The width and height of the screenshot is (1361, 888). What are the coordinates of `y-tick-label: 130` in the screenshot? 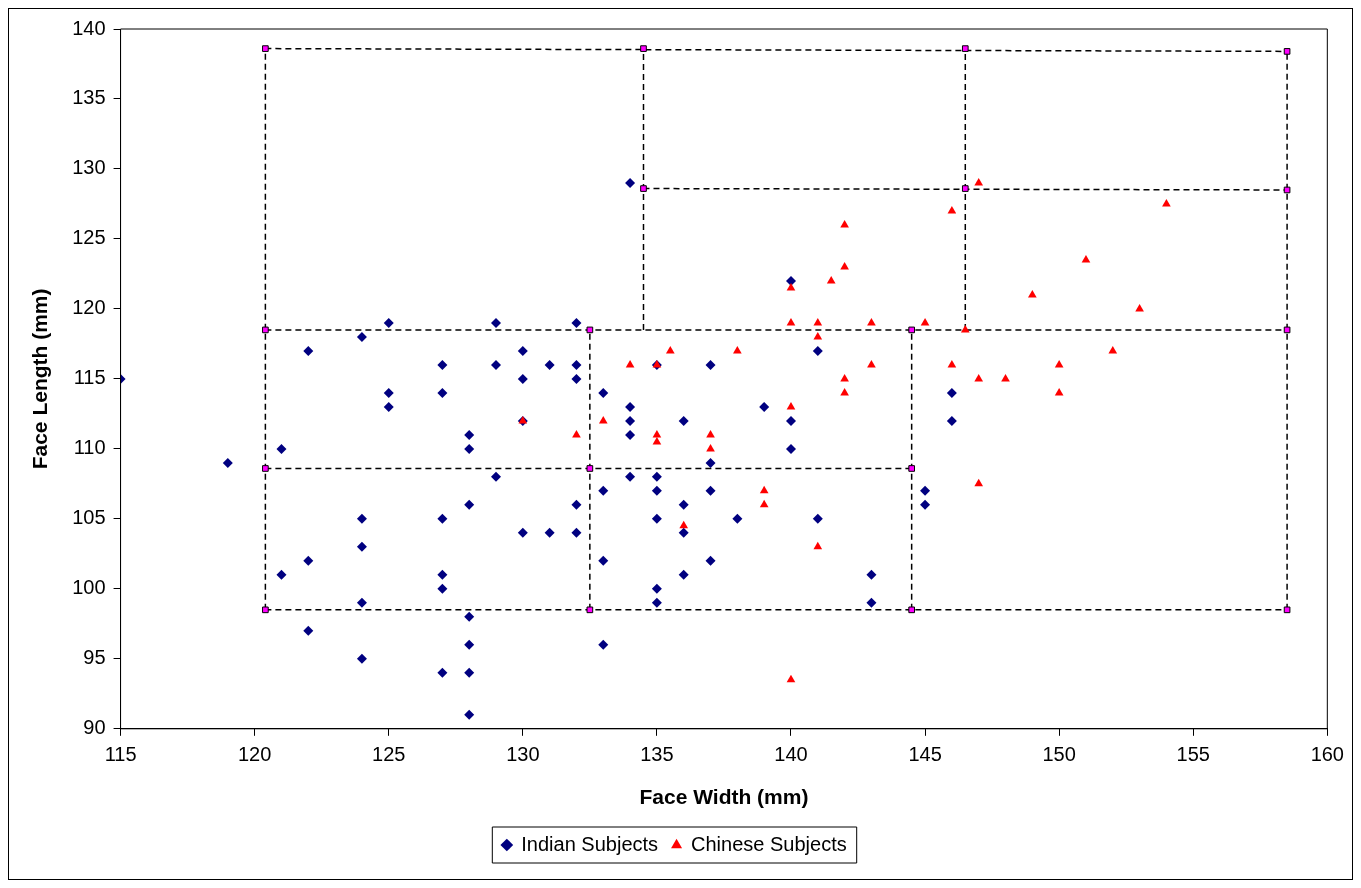 It's located at (89, 167).